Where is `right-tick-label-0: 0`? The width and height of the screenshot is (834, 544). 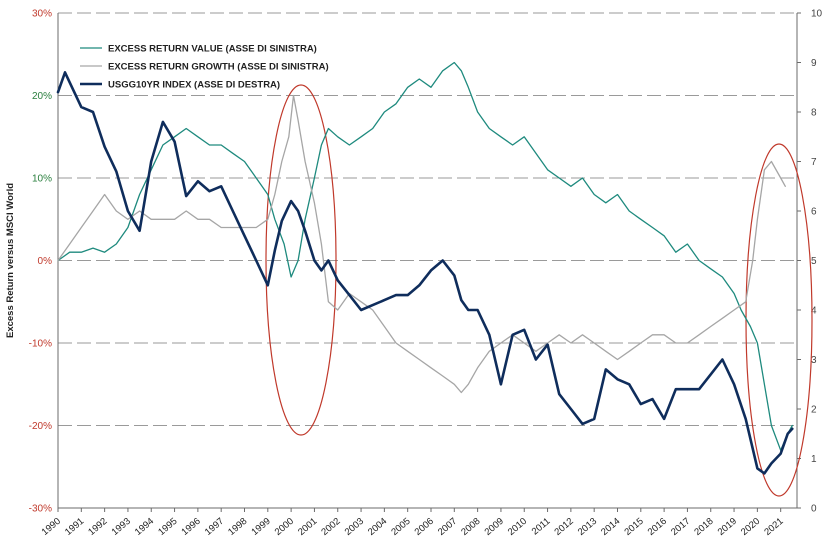 right-tick-label-0: 0 is located at coordinates (814, 509).